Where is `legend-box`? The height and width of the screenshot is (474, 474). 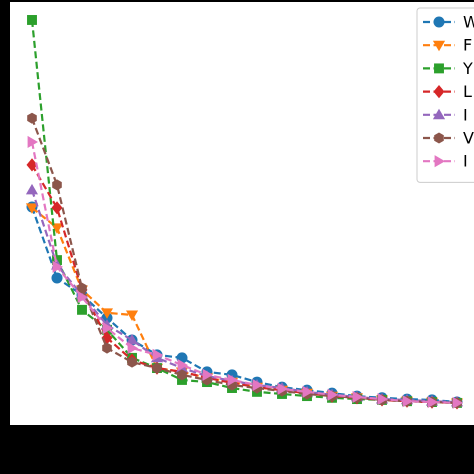 legend-box is located at coordinates (445, 95).